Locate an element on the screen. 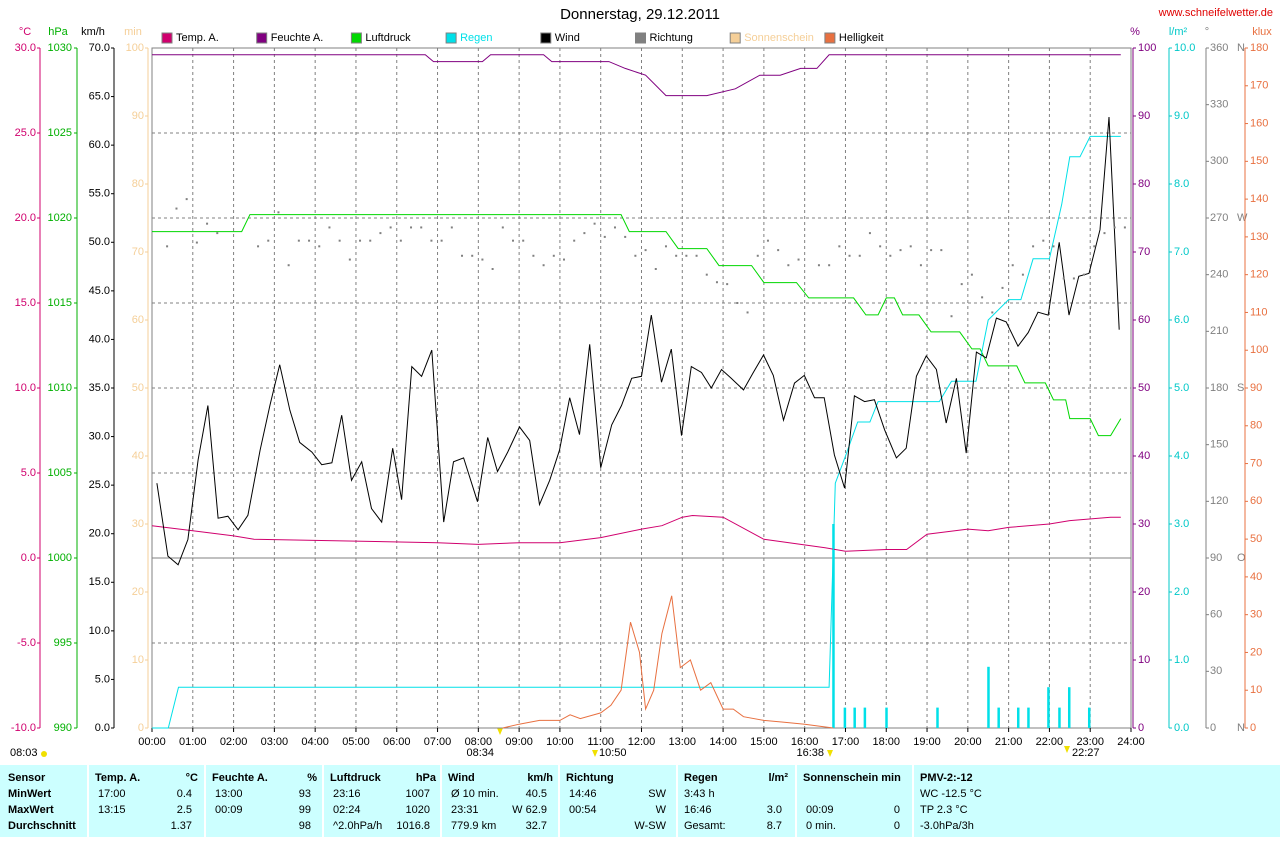 The width and height of the screenshot is (1280, 842). legend-label: Regen is located at coordinates (476, 38).